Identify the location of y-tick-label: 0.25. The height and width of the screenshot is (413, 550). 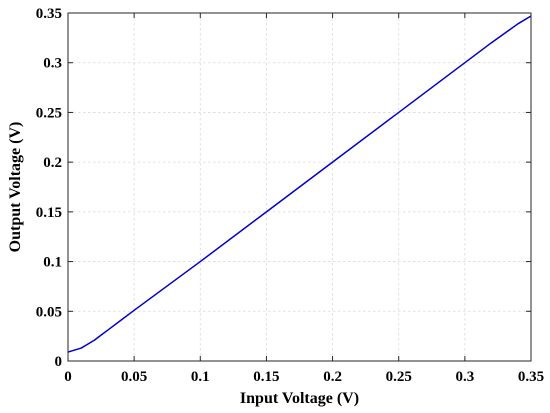
(49, 113).